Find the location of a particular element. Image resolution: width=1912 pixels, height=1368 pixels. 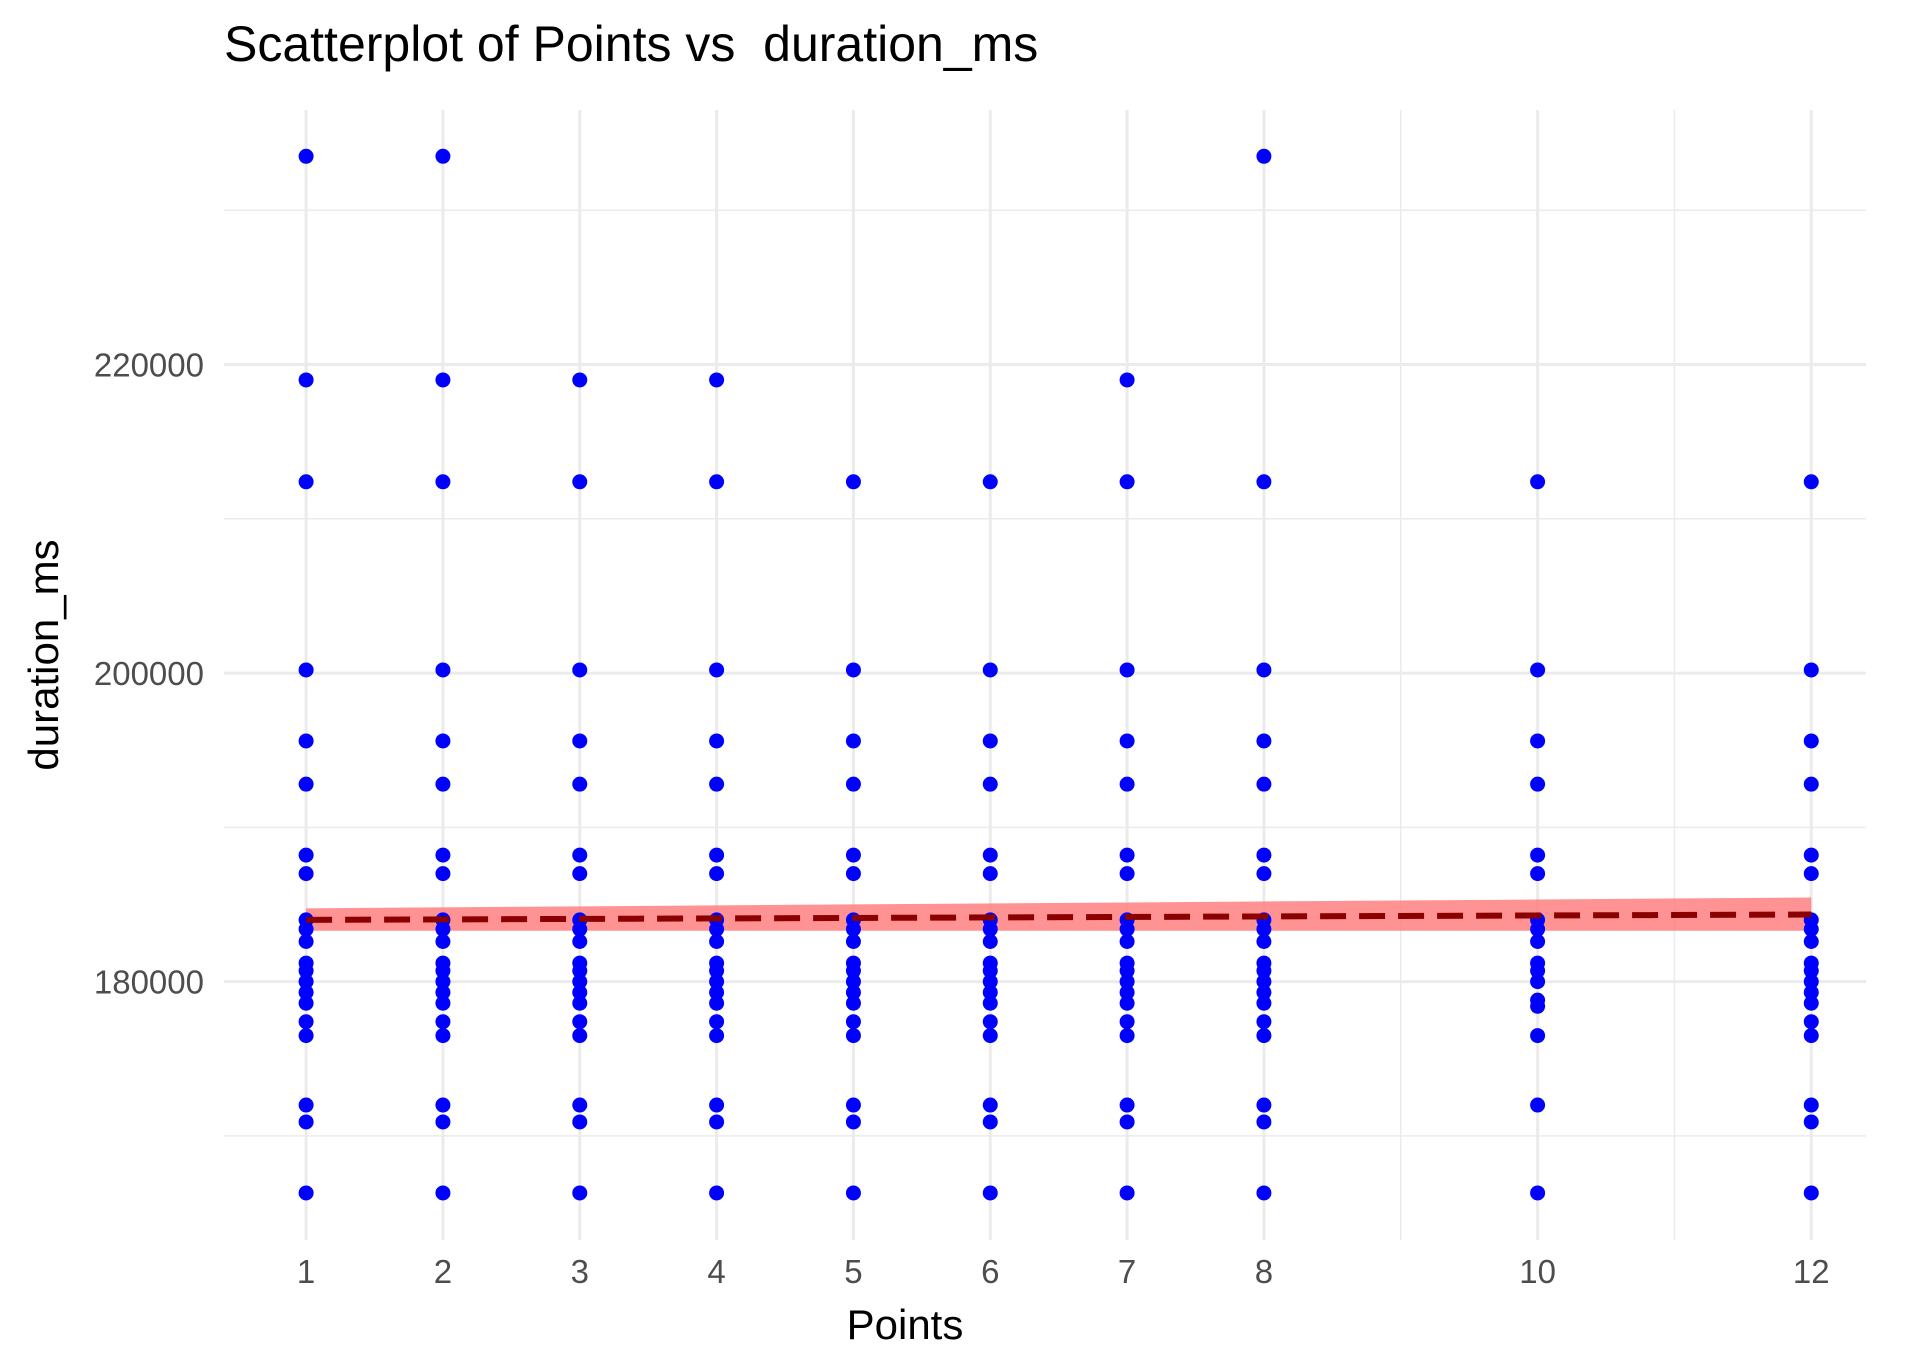

x-axis-label: Points is located at coordinates (905, 1324).